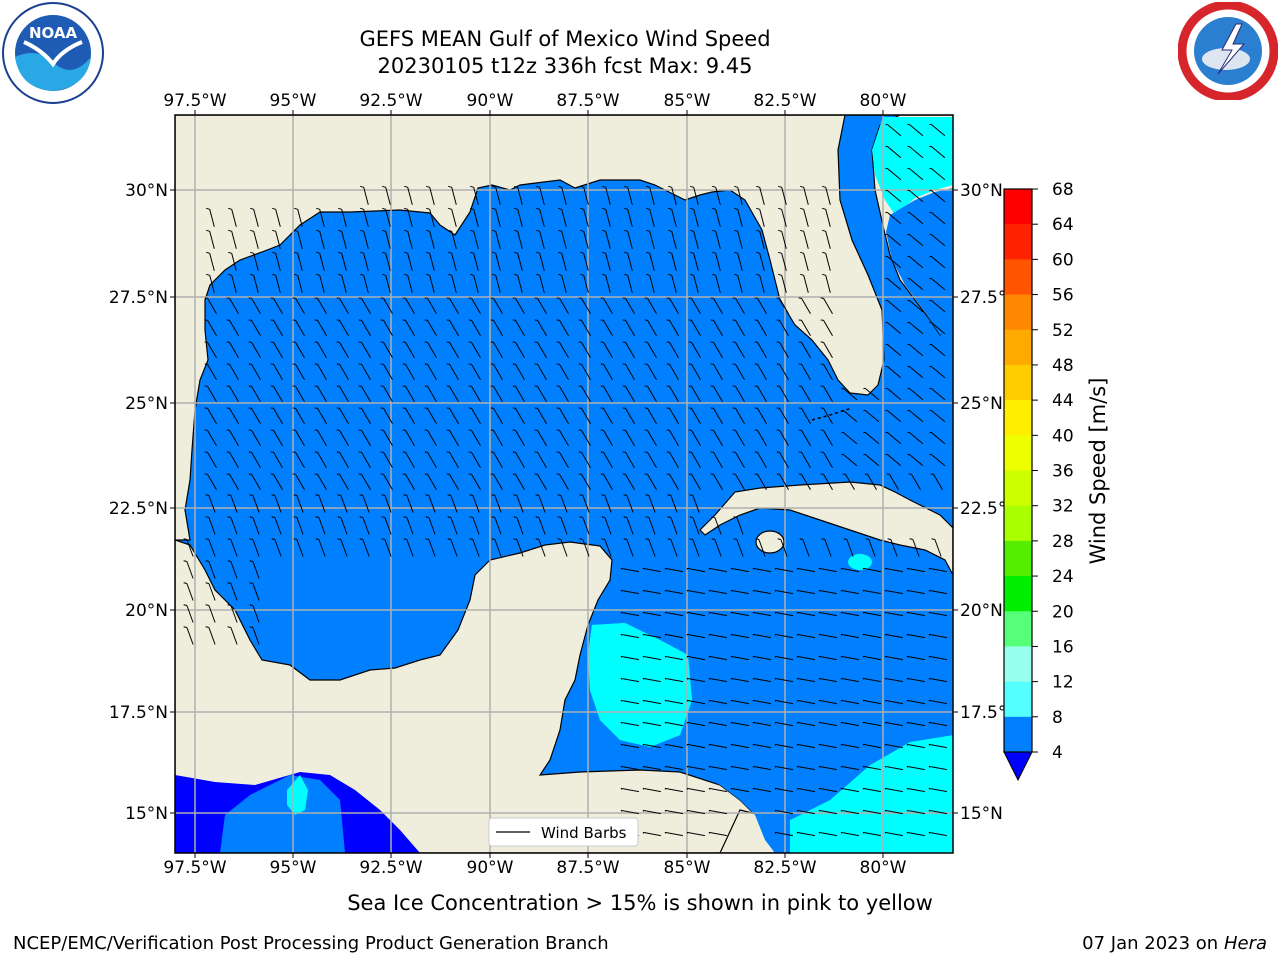  I want to click on lon-tick-top: 97.5°W, so click(194, 101).